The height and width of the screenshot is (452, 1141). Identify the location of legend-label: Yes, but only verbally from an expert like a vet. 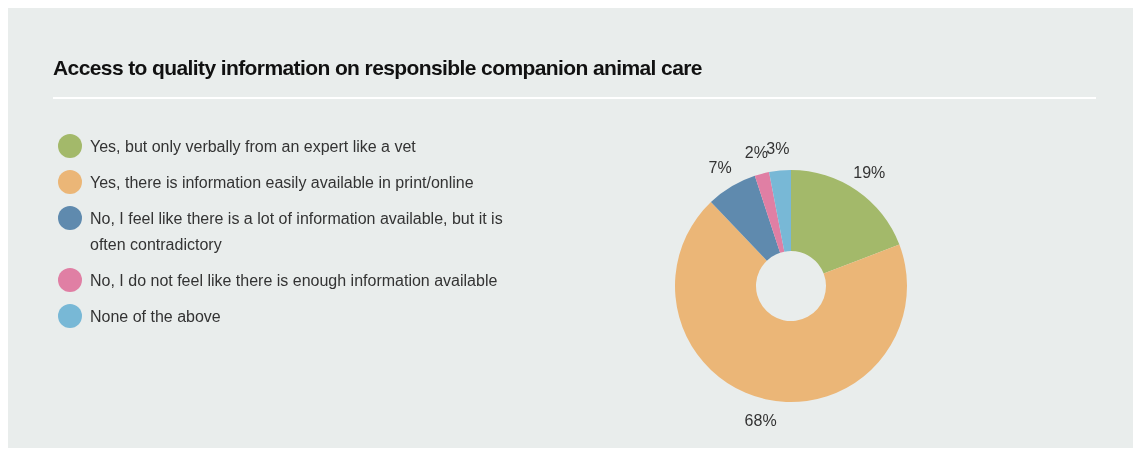
(253, 147).